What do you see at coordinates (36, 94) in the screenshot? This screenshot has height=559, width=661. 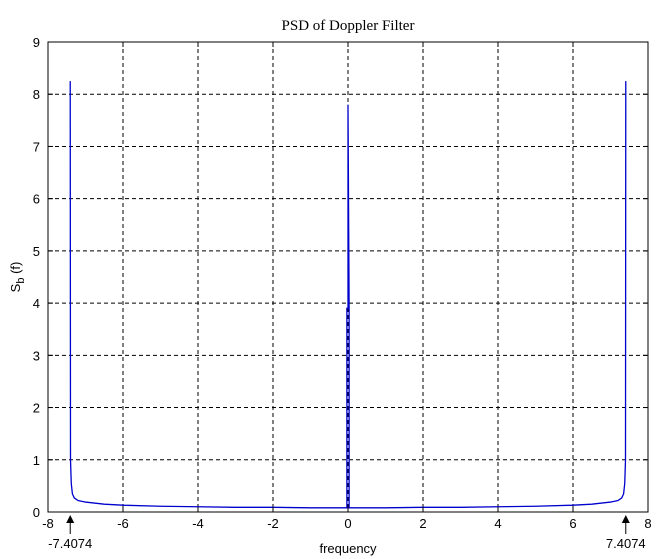 I see `y-tick-label: 8` at bounding box center [36, 94].